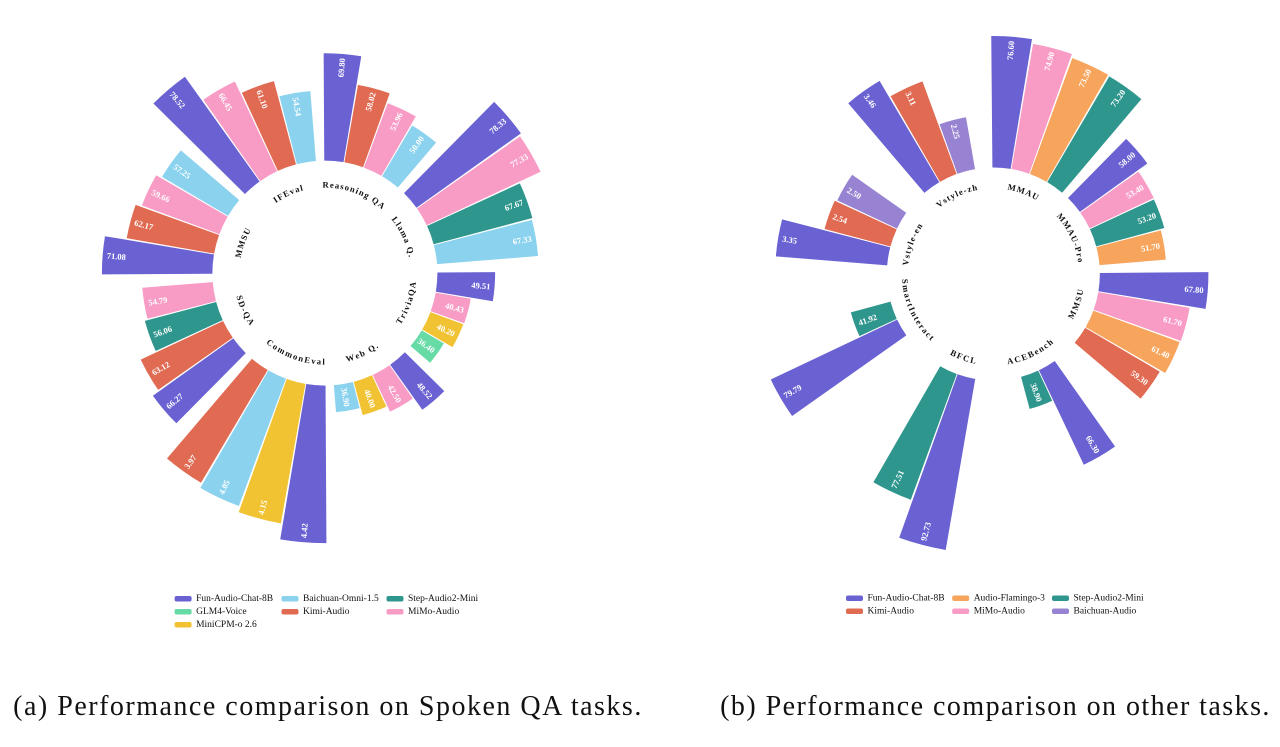  I want to click on svg-text: MiniCPM-o 2.6, so click(226, 625).